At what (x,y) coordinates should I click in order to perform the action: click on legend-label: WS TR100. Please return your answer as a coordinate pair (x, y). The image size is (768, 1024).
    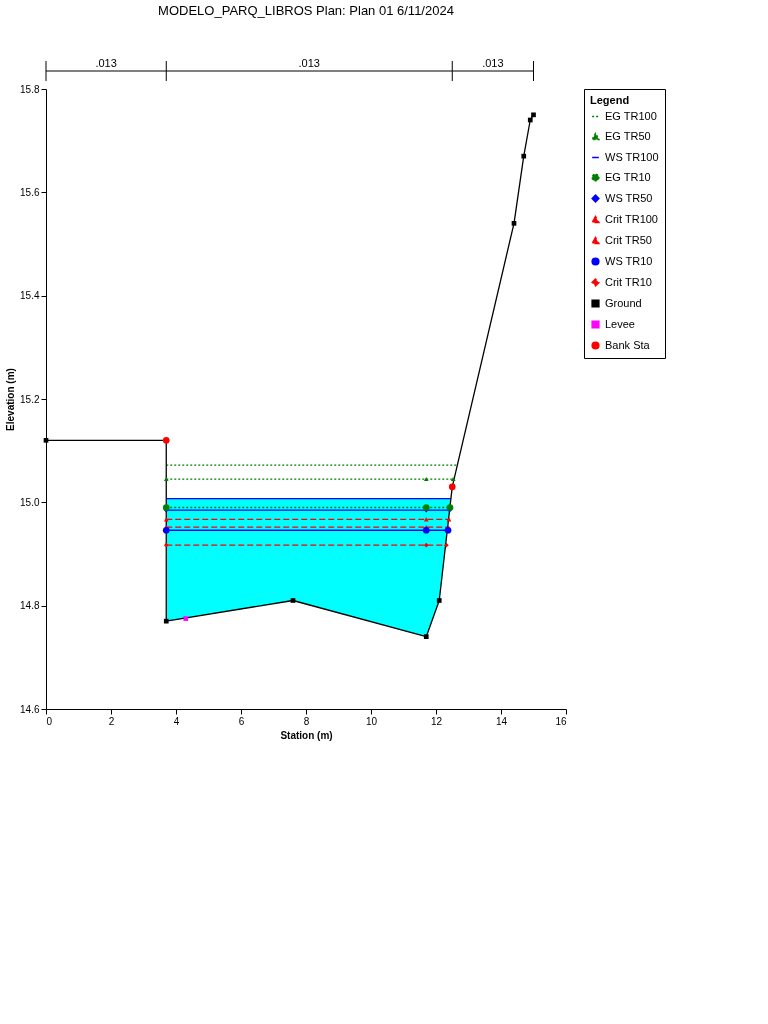
    Looking at the image, I should click on (632, 156).